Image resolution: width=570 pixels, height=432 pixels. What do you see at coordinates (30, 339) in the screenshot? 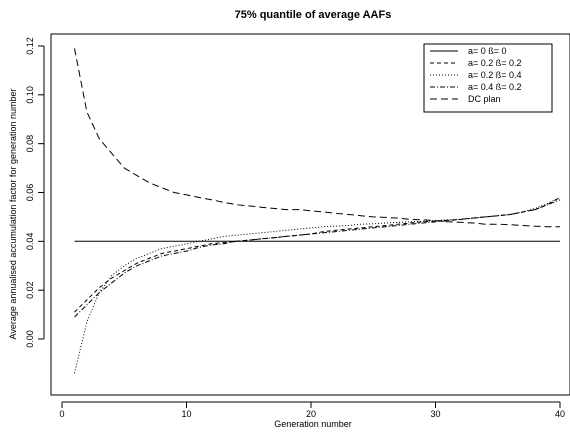
I see `y-tick-label: 0.00` at bounding box center [30, 339].